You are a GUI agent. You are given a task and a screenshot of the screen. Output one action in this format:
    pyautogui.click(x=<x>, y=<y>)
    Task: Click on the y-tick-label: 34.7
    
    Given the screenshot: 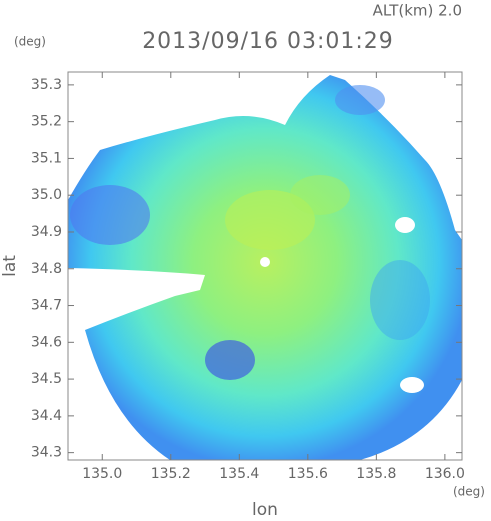 What is the action you would take?
    pyautogui.click(x=46, y=306)
    